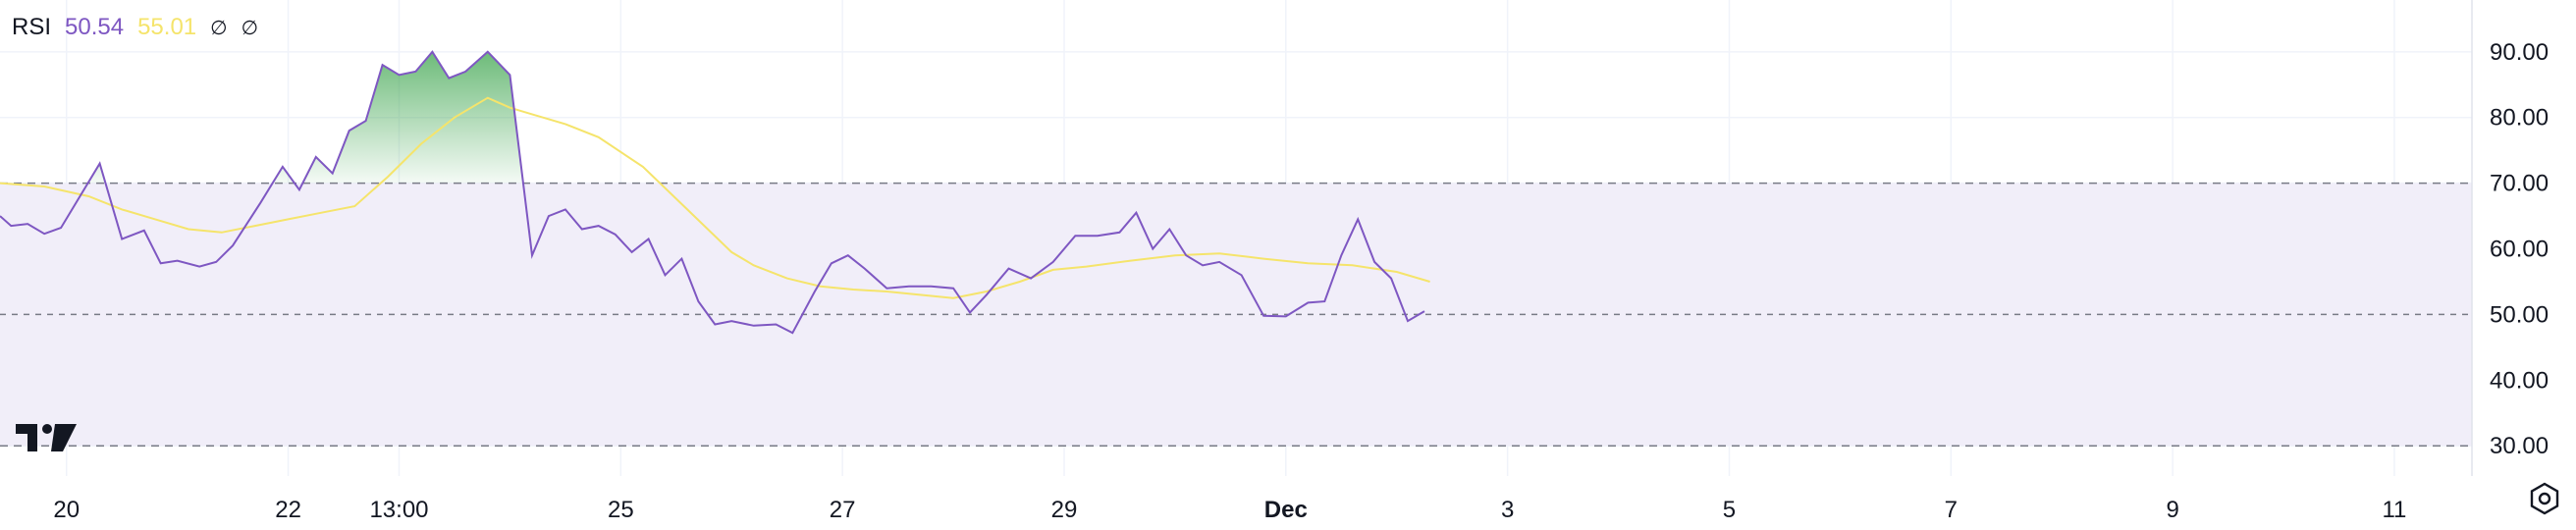 The image size is (2576, 530). What do you see at coordinates (32, 27) in the screenshot?
I see `indicator-name: RSI` at bounding box center [32, 27].